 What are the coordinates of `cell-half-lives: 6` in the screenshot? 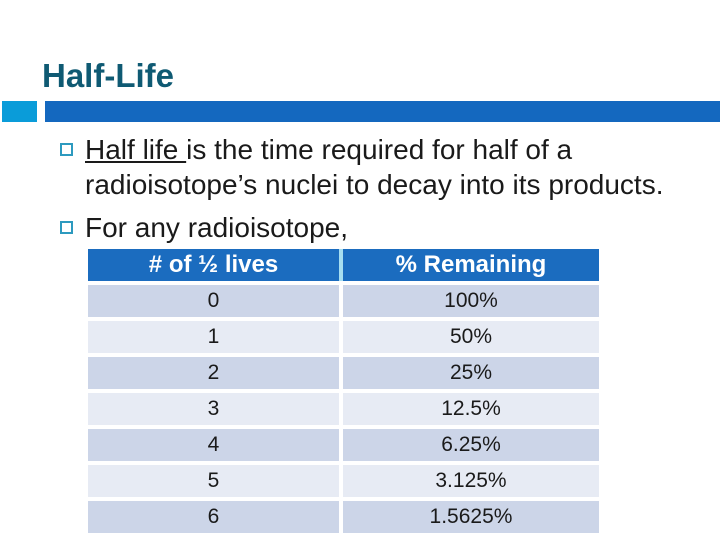 It's located at (213, 517).